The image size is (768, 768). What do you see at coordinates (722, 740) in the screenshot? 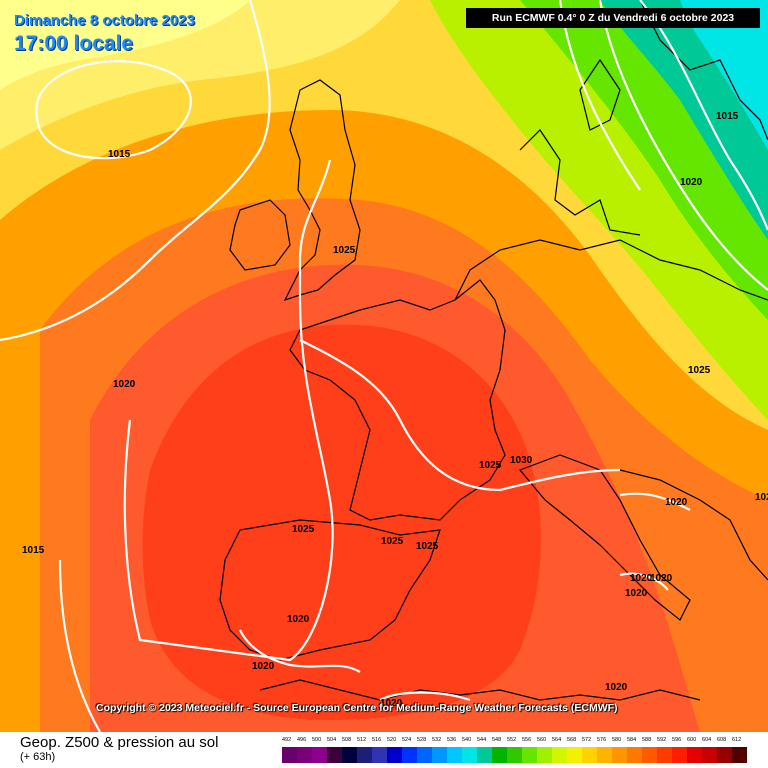
I see `scale-tick-label: 608` at bounding box center [722, 740].